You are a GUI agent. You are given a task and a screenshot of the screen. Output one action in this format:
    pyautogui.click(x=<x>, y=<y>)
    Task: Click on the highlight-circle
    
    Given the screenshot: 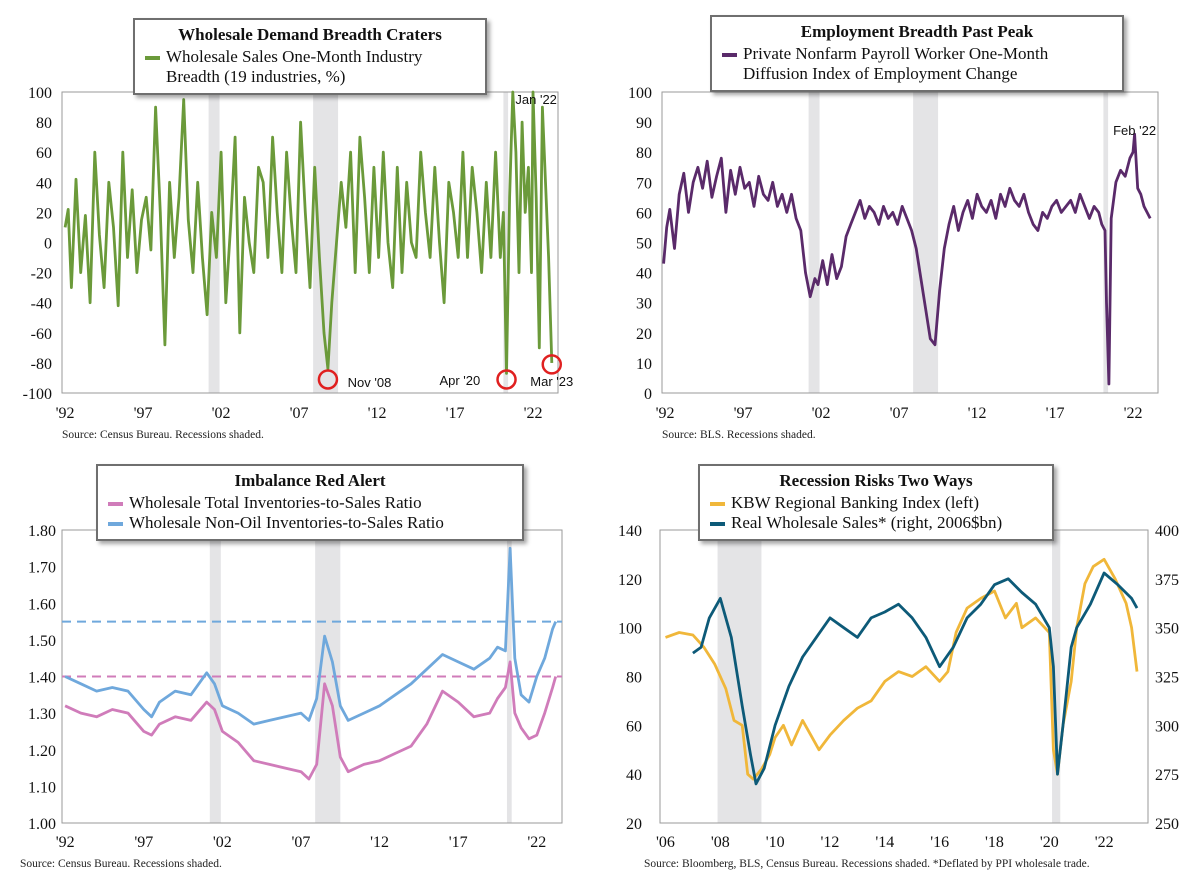 What is the action you would take?
    pyautogui.click(x=328, y=379)
    